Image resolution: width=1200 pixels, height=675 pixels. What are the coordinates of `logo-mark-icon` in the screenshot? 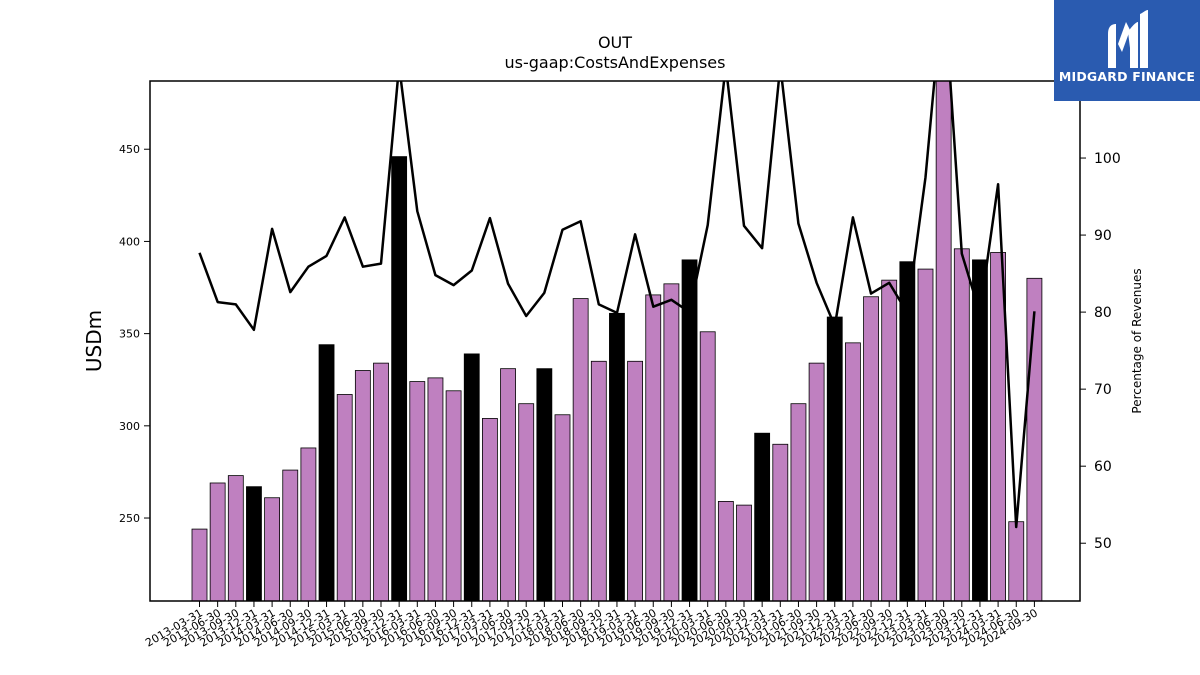 It's located at (1128, 39).